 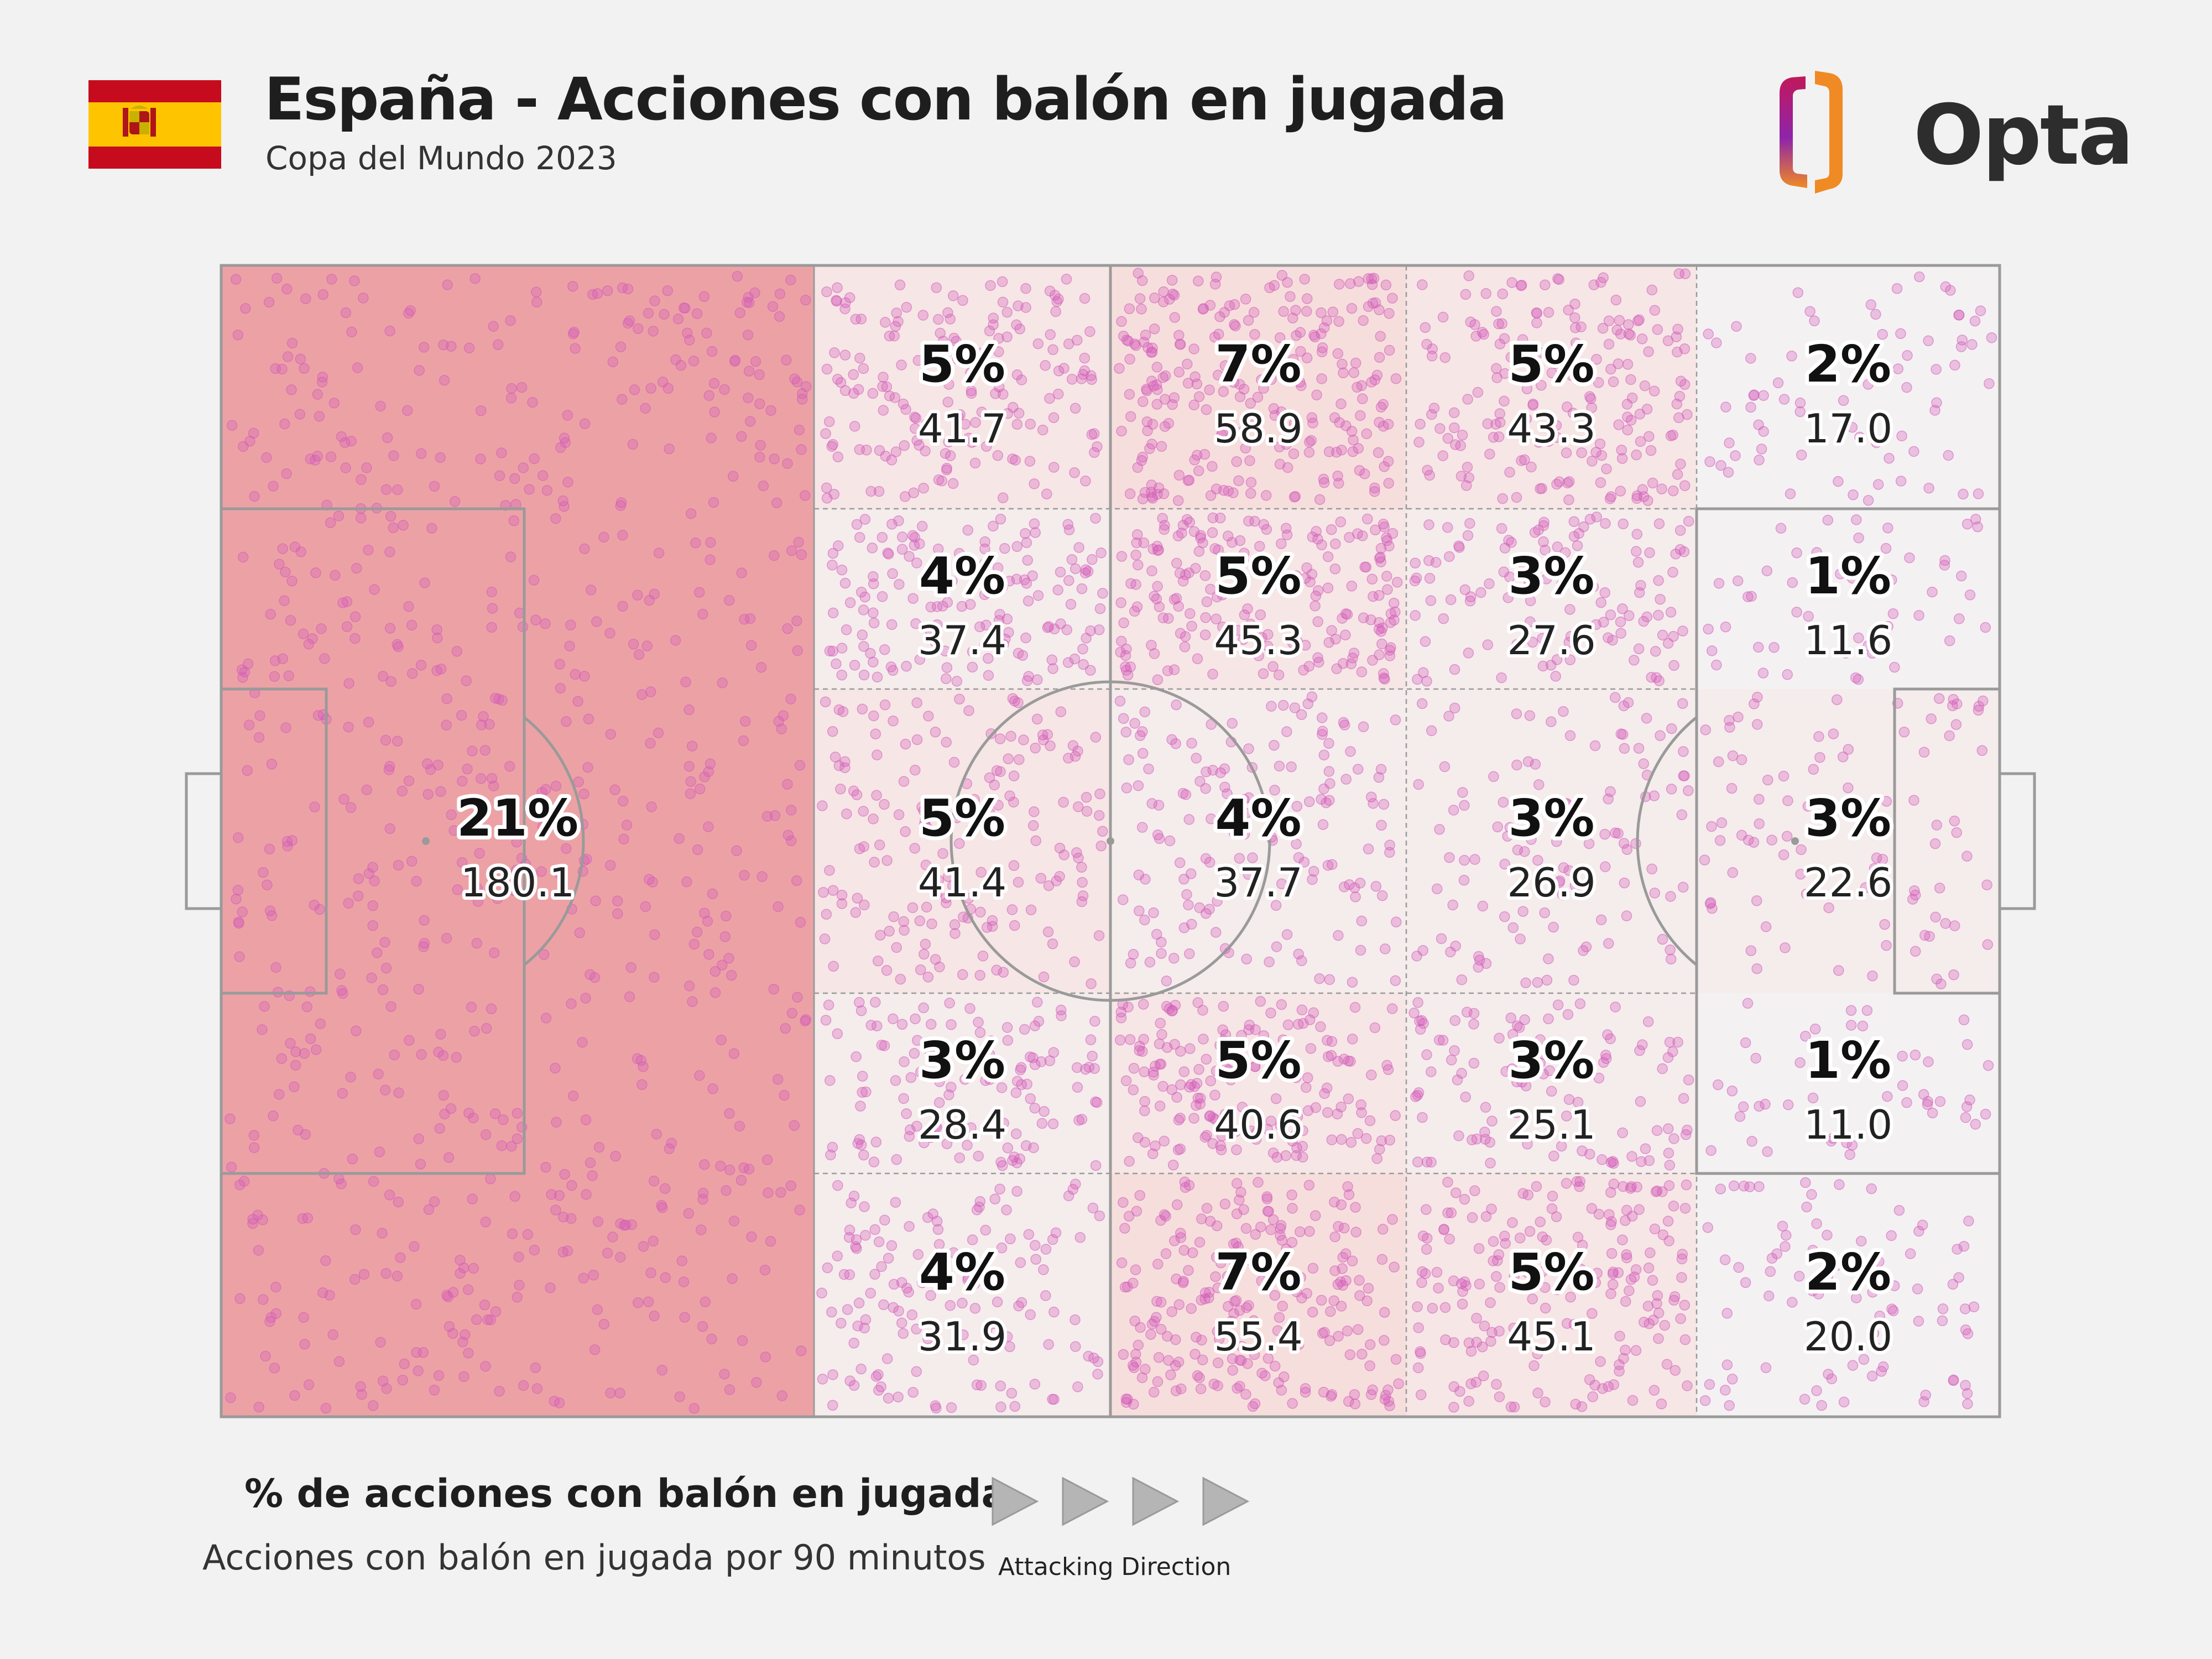 I want to click on zone-percentage: 3%, so click(x=1551, y=576).